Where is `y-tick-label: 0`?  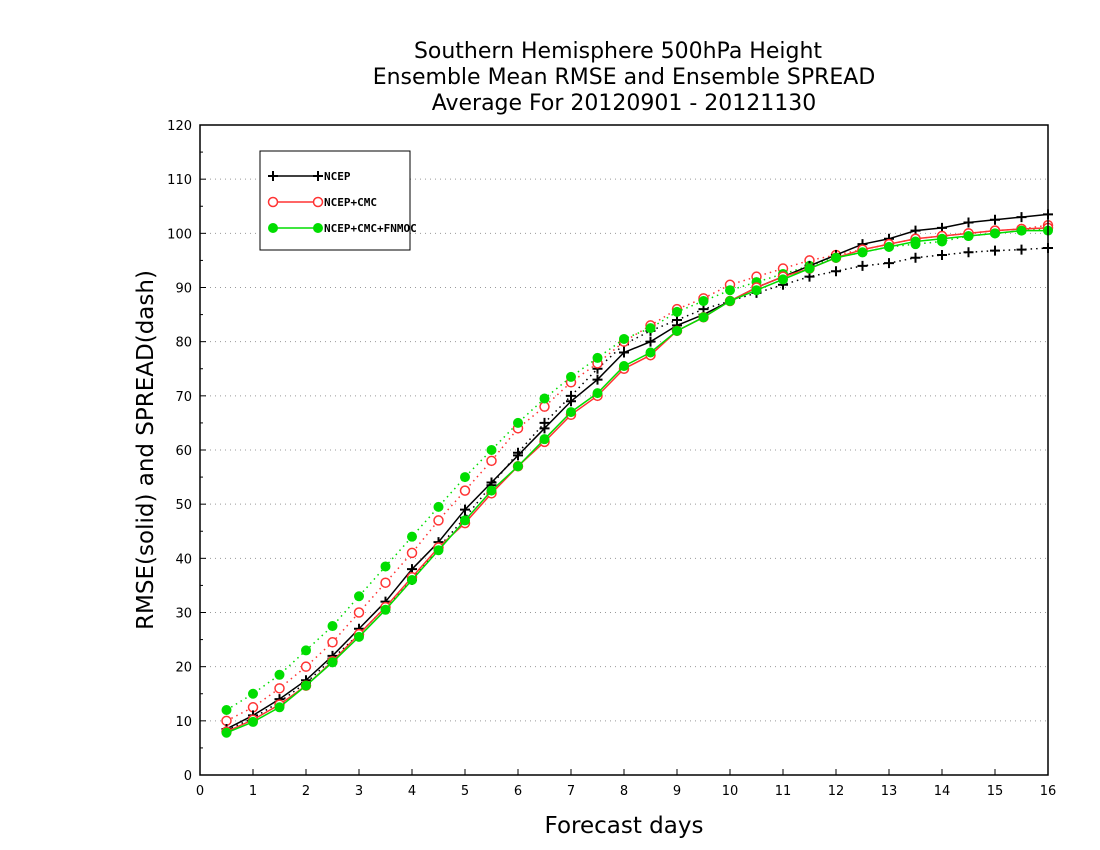
y-tick-label: 0 is located at coordinates (188, 776).